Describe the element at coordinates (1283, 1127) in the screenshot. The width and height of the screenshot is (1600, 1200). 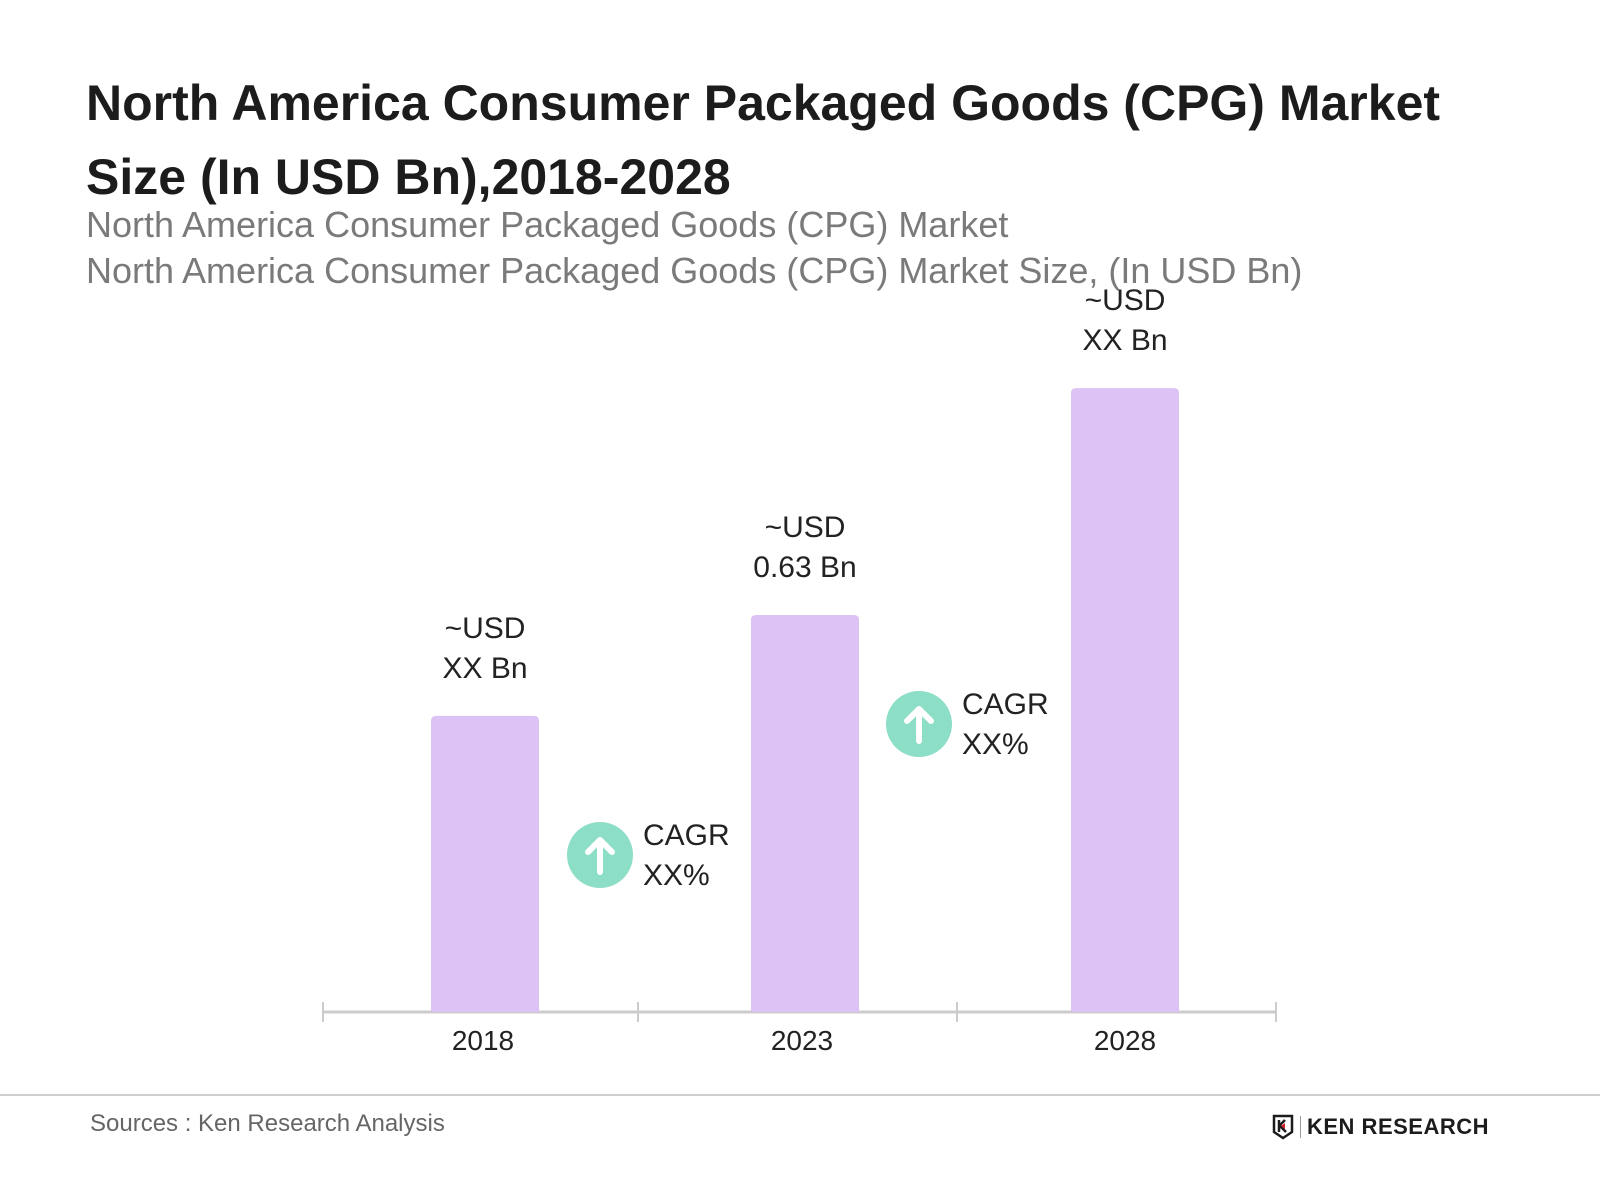
I see `ken-research-shield-icon` at that location.